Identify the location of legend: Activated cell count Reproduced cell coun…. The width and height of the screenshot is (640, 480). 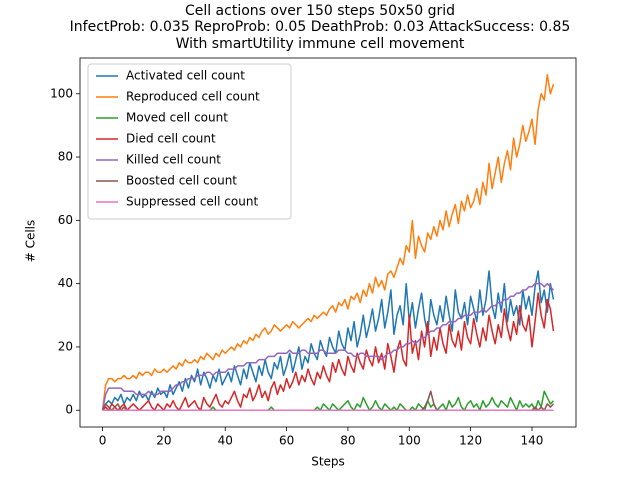
(189, 141).